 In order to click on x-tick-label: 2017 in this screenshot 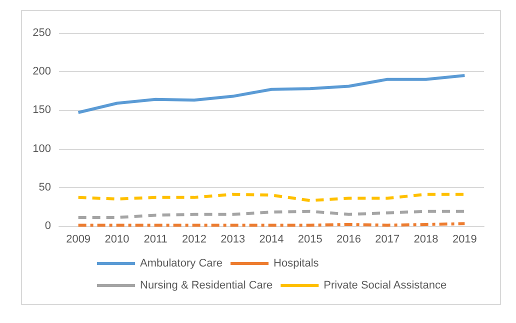, I will do `click(387, 240)`.